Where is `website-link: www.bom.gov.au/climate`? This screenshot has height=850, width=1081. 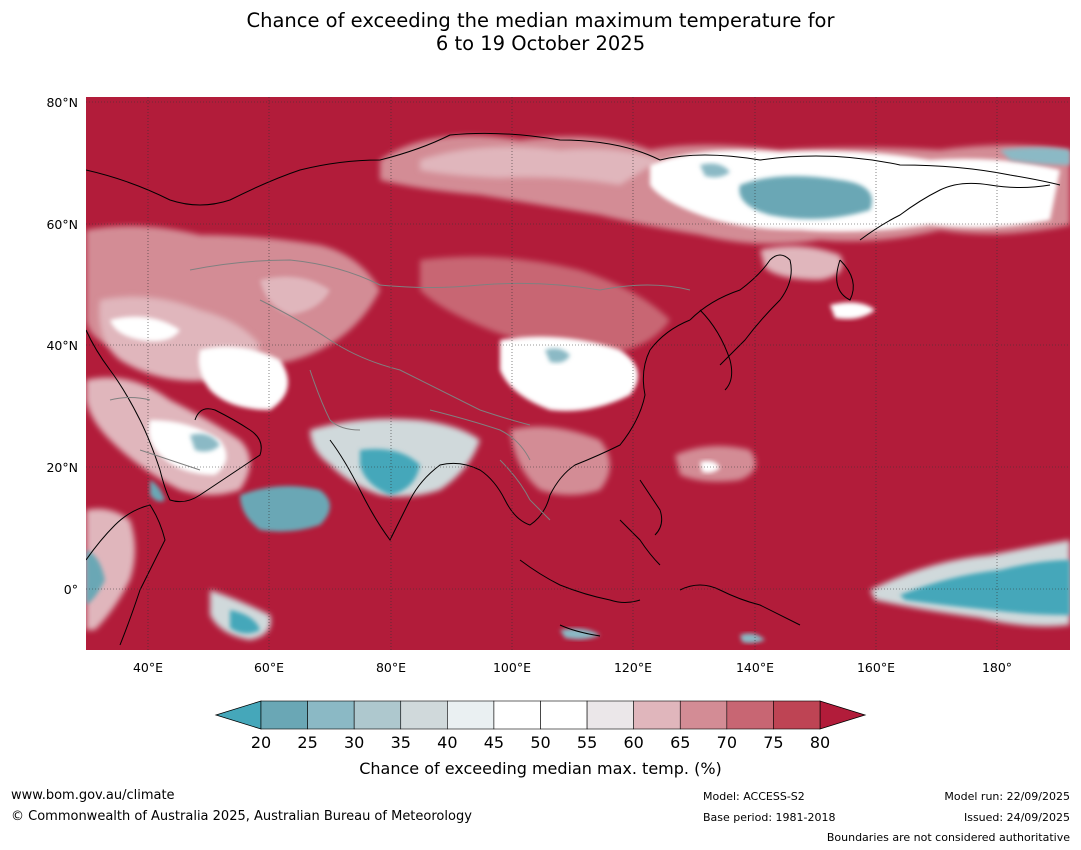 website-link: www.bom.gov.au/climate is located at coordinates (93, 795).